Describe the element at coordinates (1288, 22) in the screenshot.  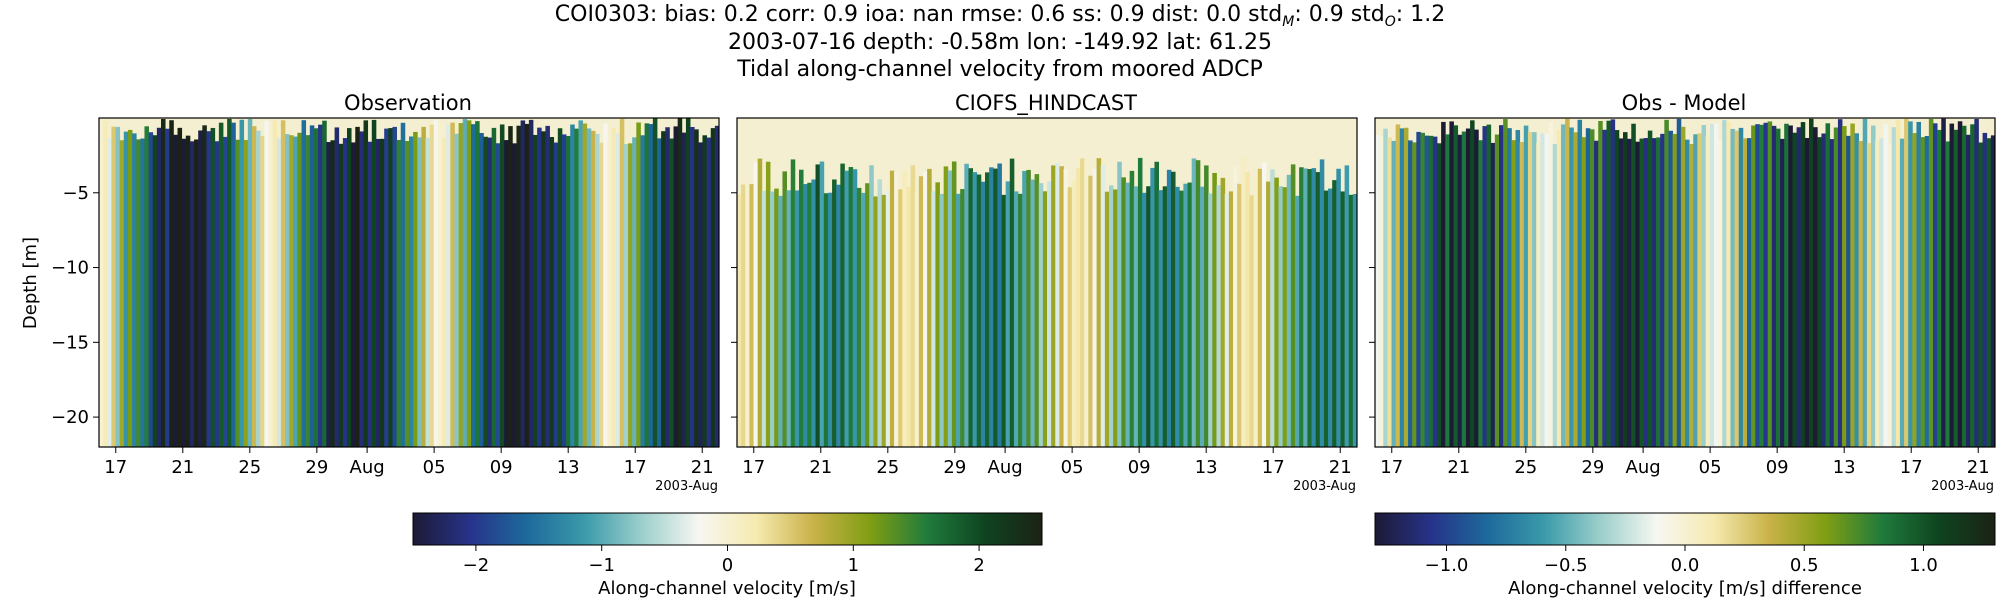
I see `title-sub-m: M` at that location.